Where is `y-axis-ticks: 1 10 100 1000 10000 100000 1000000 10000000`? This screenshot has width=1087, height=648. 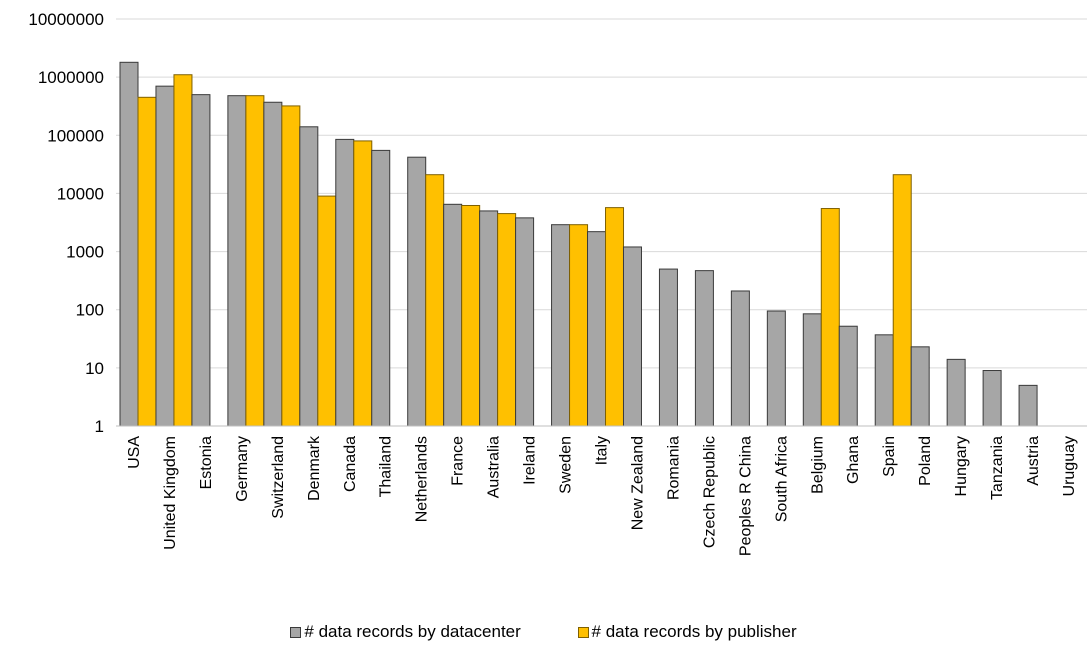 y-axis-ticks: 1 10 100 1000 10000 100000 1000000 10000000 is located at coordinates (66, 223).